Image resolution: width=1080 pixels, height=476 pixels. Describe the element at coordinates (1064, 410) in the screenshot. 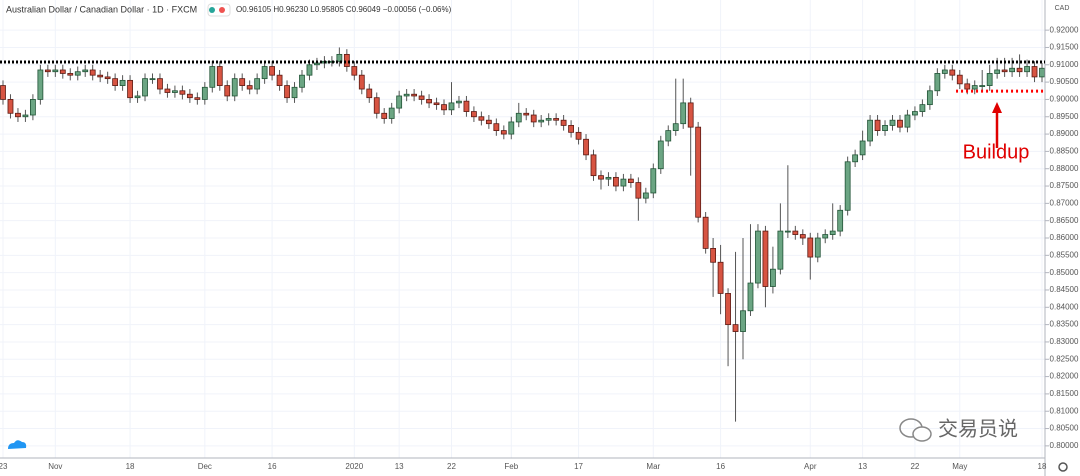

I see `y-tick-label: 0.81000` at that location.